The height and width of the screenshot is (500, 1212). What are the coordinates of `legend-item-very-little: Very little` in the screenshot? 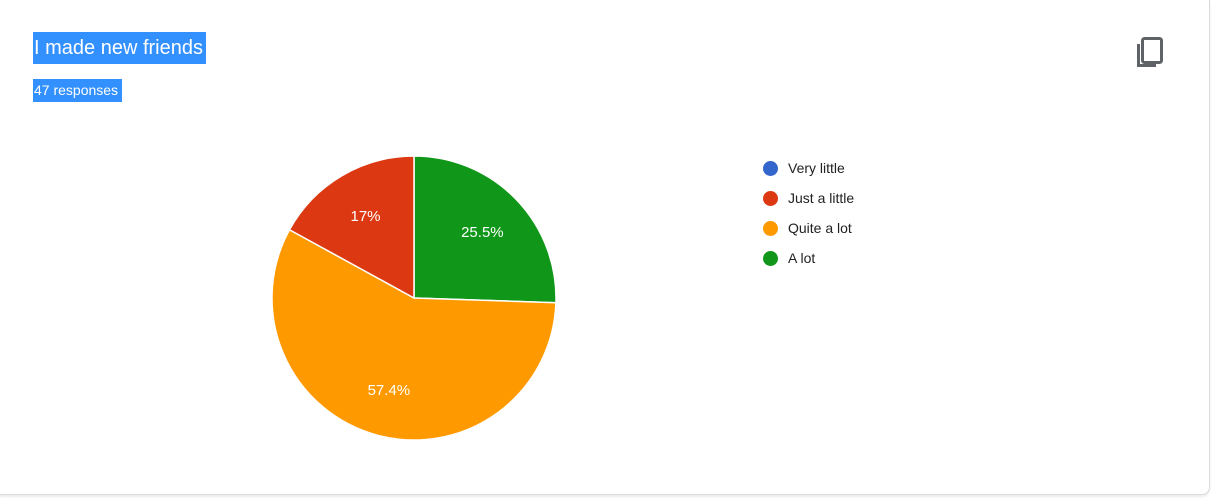 It's located at (808, 168).